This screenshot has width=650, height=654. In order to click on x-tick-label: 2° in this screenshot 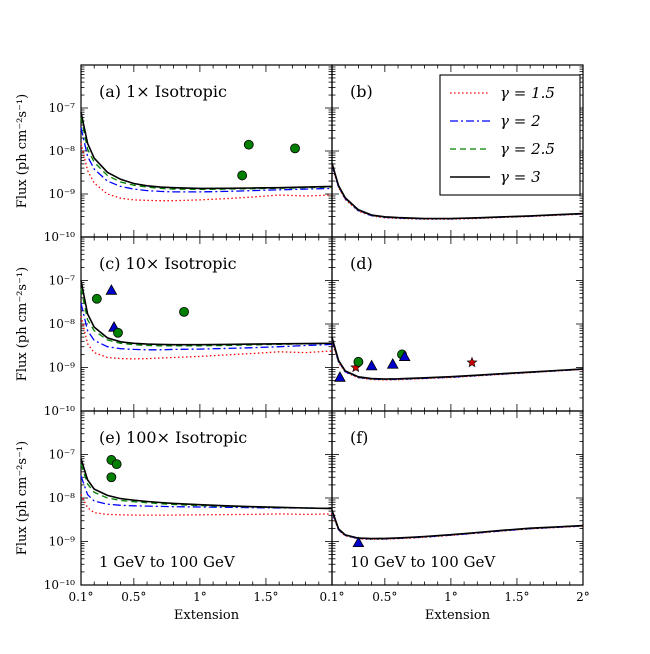, I will do `click(583, 597)`.